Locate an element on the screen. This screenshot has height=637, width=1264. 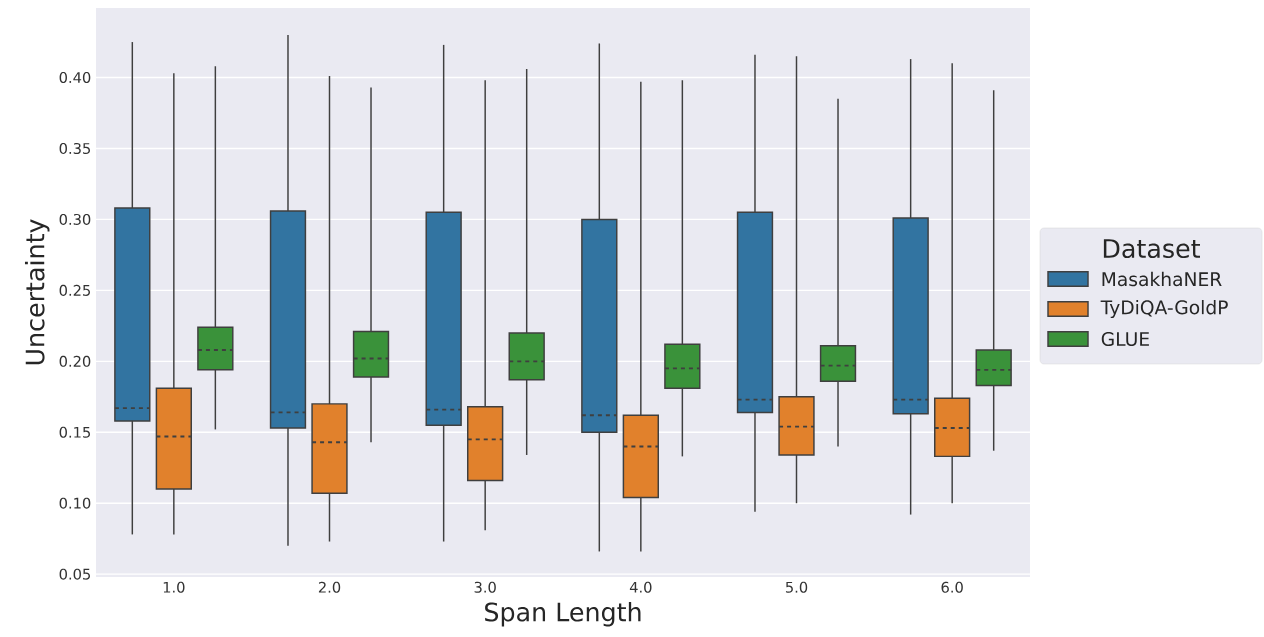
legend-label: GLUE is located at coordinates (1125, 339).